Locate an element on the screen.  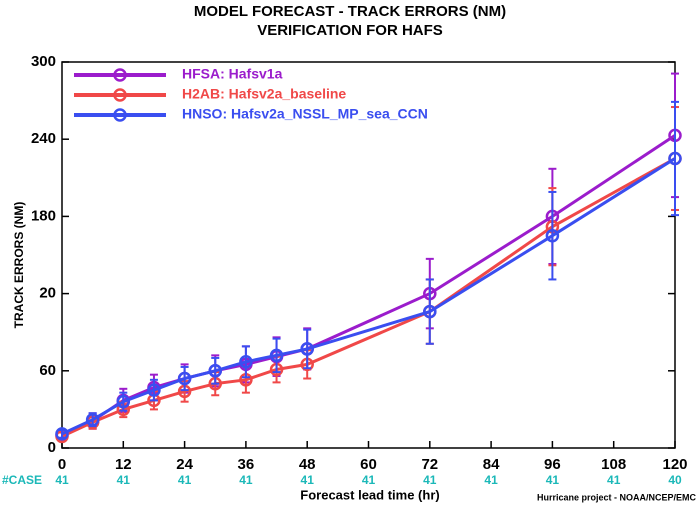
legend-label: HNSO: Hafsv2a_NSSL_MP_sea_CCN is located at coordinates (305, 114).